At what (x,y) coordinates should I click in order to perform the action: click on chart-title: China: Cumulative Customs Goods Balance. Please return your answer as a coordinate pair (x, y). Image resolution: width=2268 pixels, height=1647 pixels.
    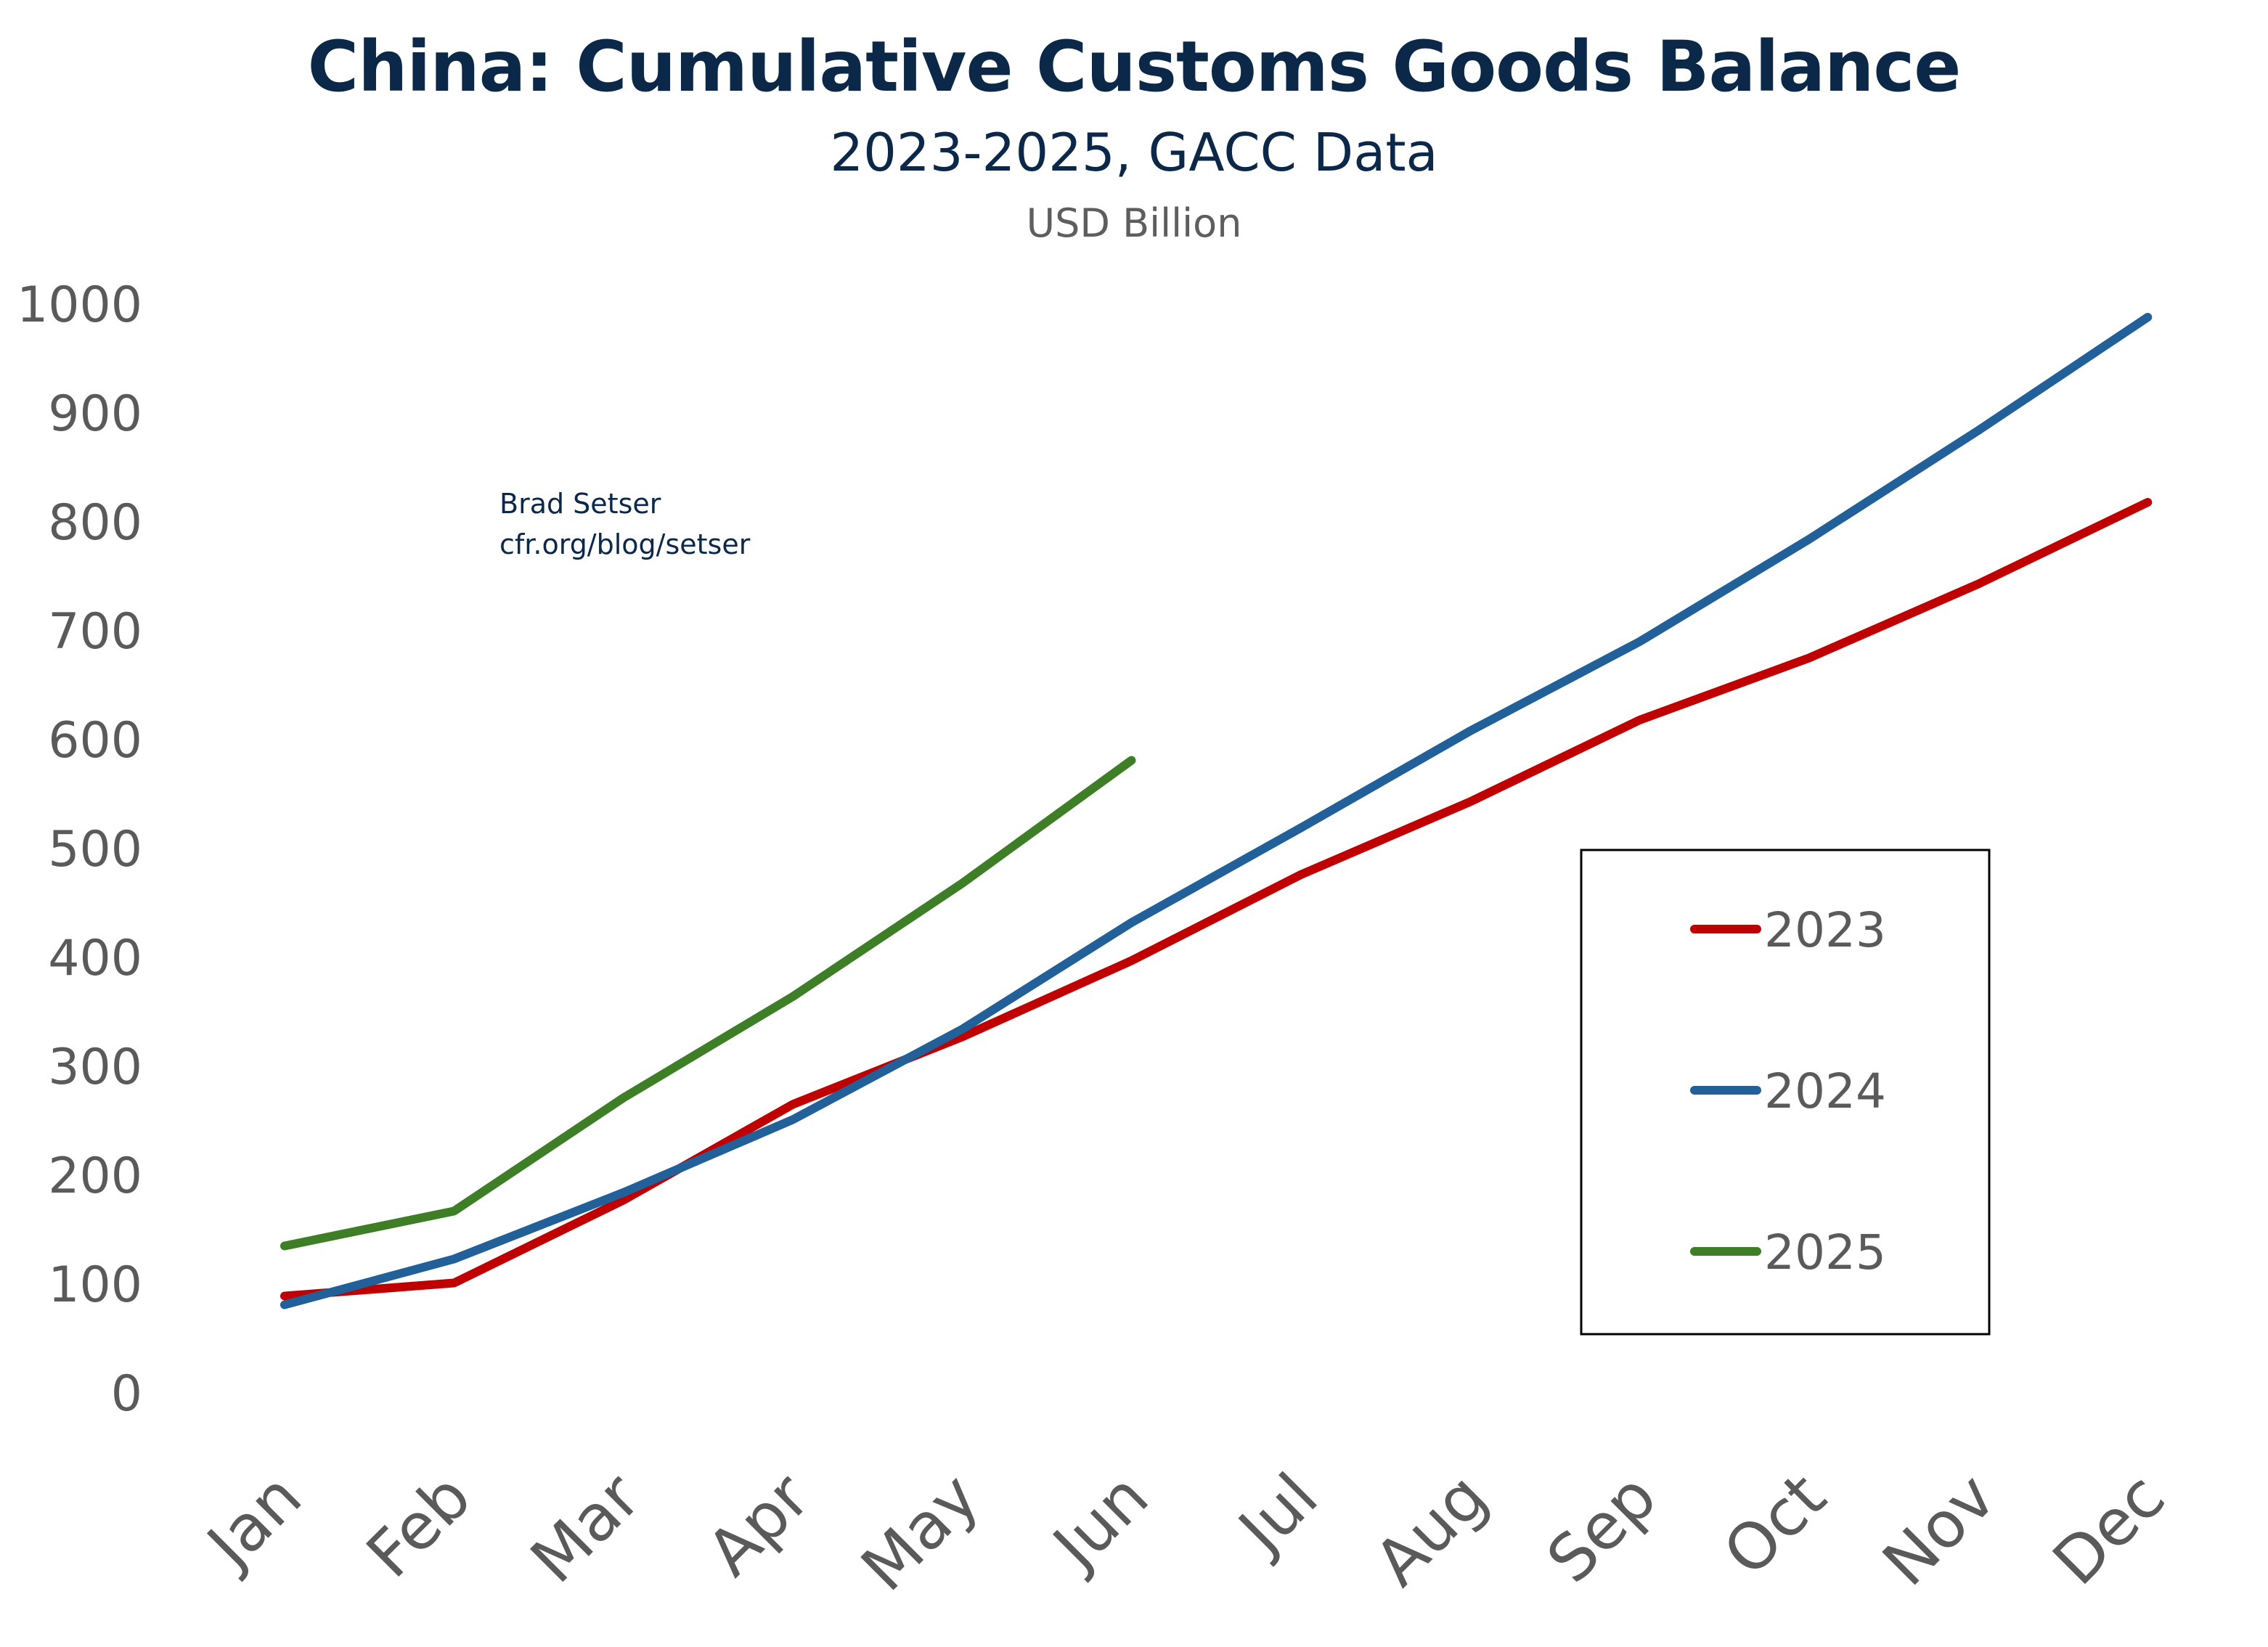
    Looking at the image, I should click on (1134, 66).